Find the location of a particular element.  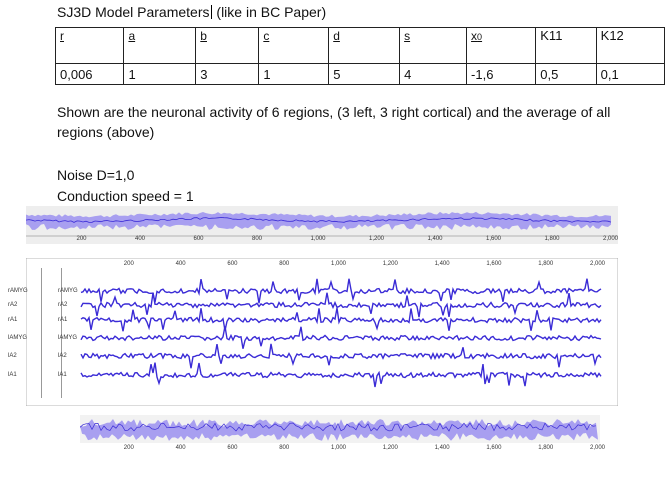

header-s: s is located at coordinates (433, 45).